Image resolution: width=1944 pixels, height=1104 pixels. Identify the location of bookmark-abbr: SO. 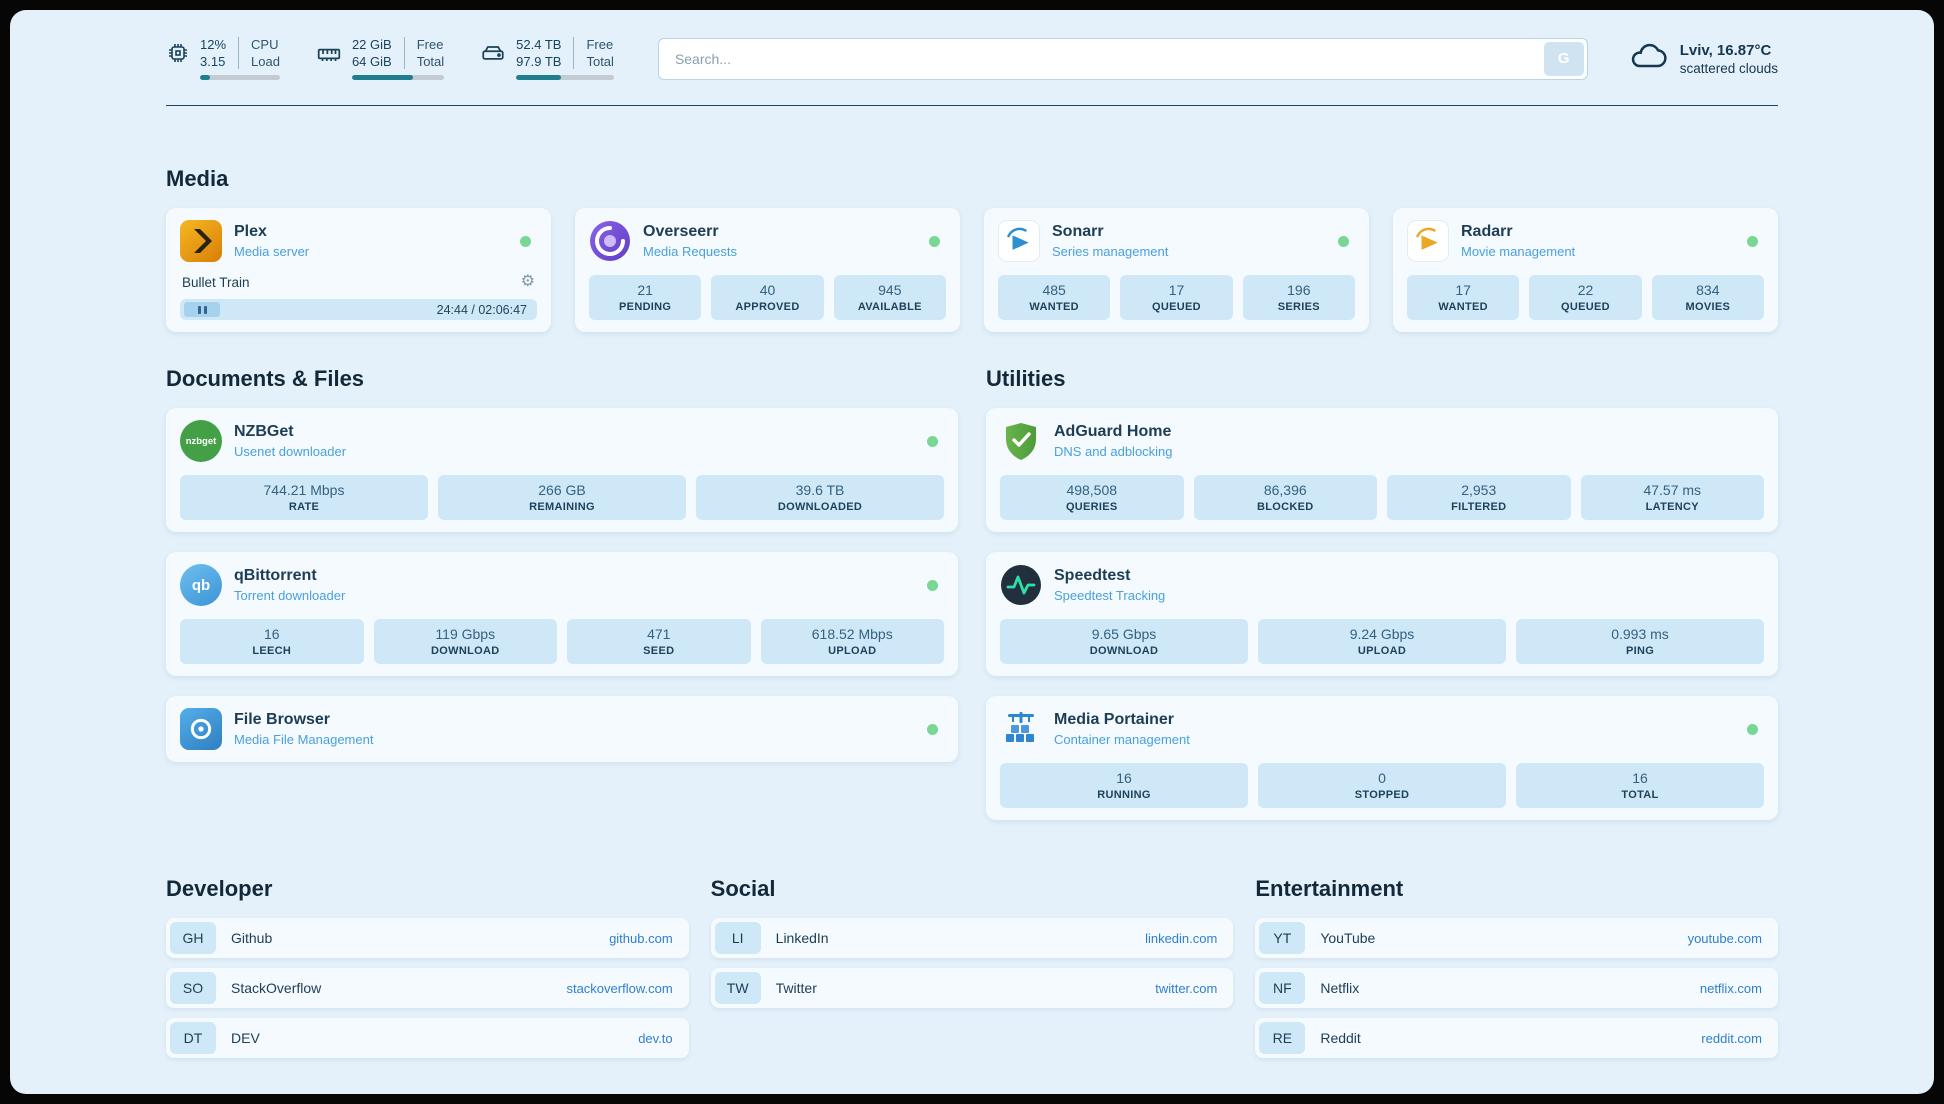
(193, 988).